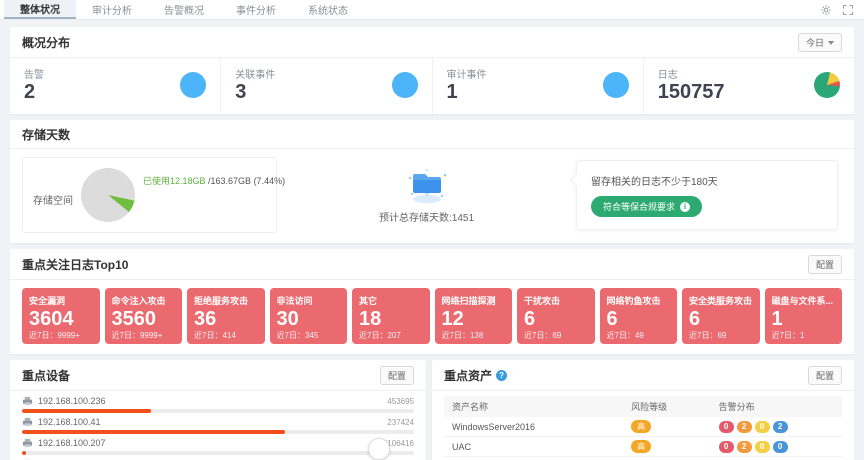  Describe the element at coordinates (533, 406) in the screenshot. I see `col-asset-name: 资产名称` at that location.